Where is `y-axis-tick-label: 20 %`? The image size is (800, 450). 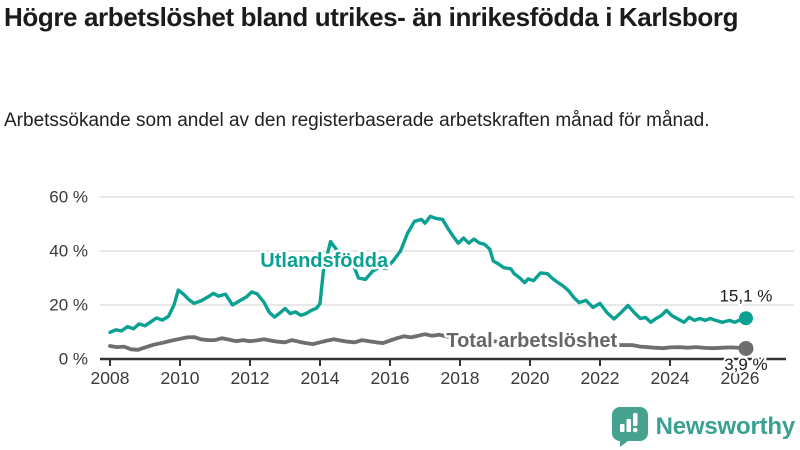 y-axis-tick-label: 20 % is located at coordinates (68, 305).